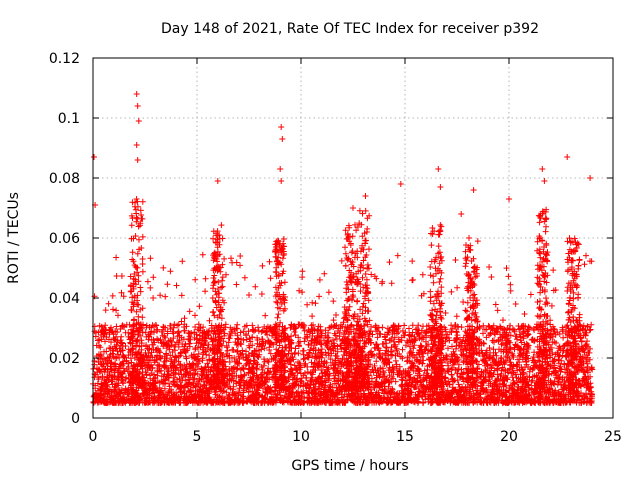 This screenshot has width=640, height=480. What do you see at coordinates (355, 437) in the screenshot?
I see `x-tick-labels: 0 5 10 15 20 25` at bounding box center [355, 437].